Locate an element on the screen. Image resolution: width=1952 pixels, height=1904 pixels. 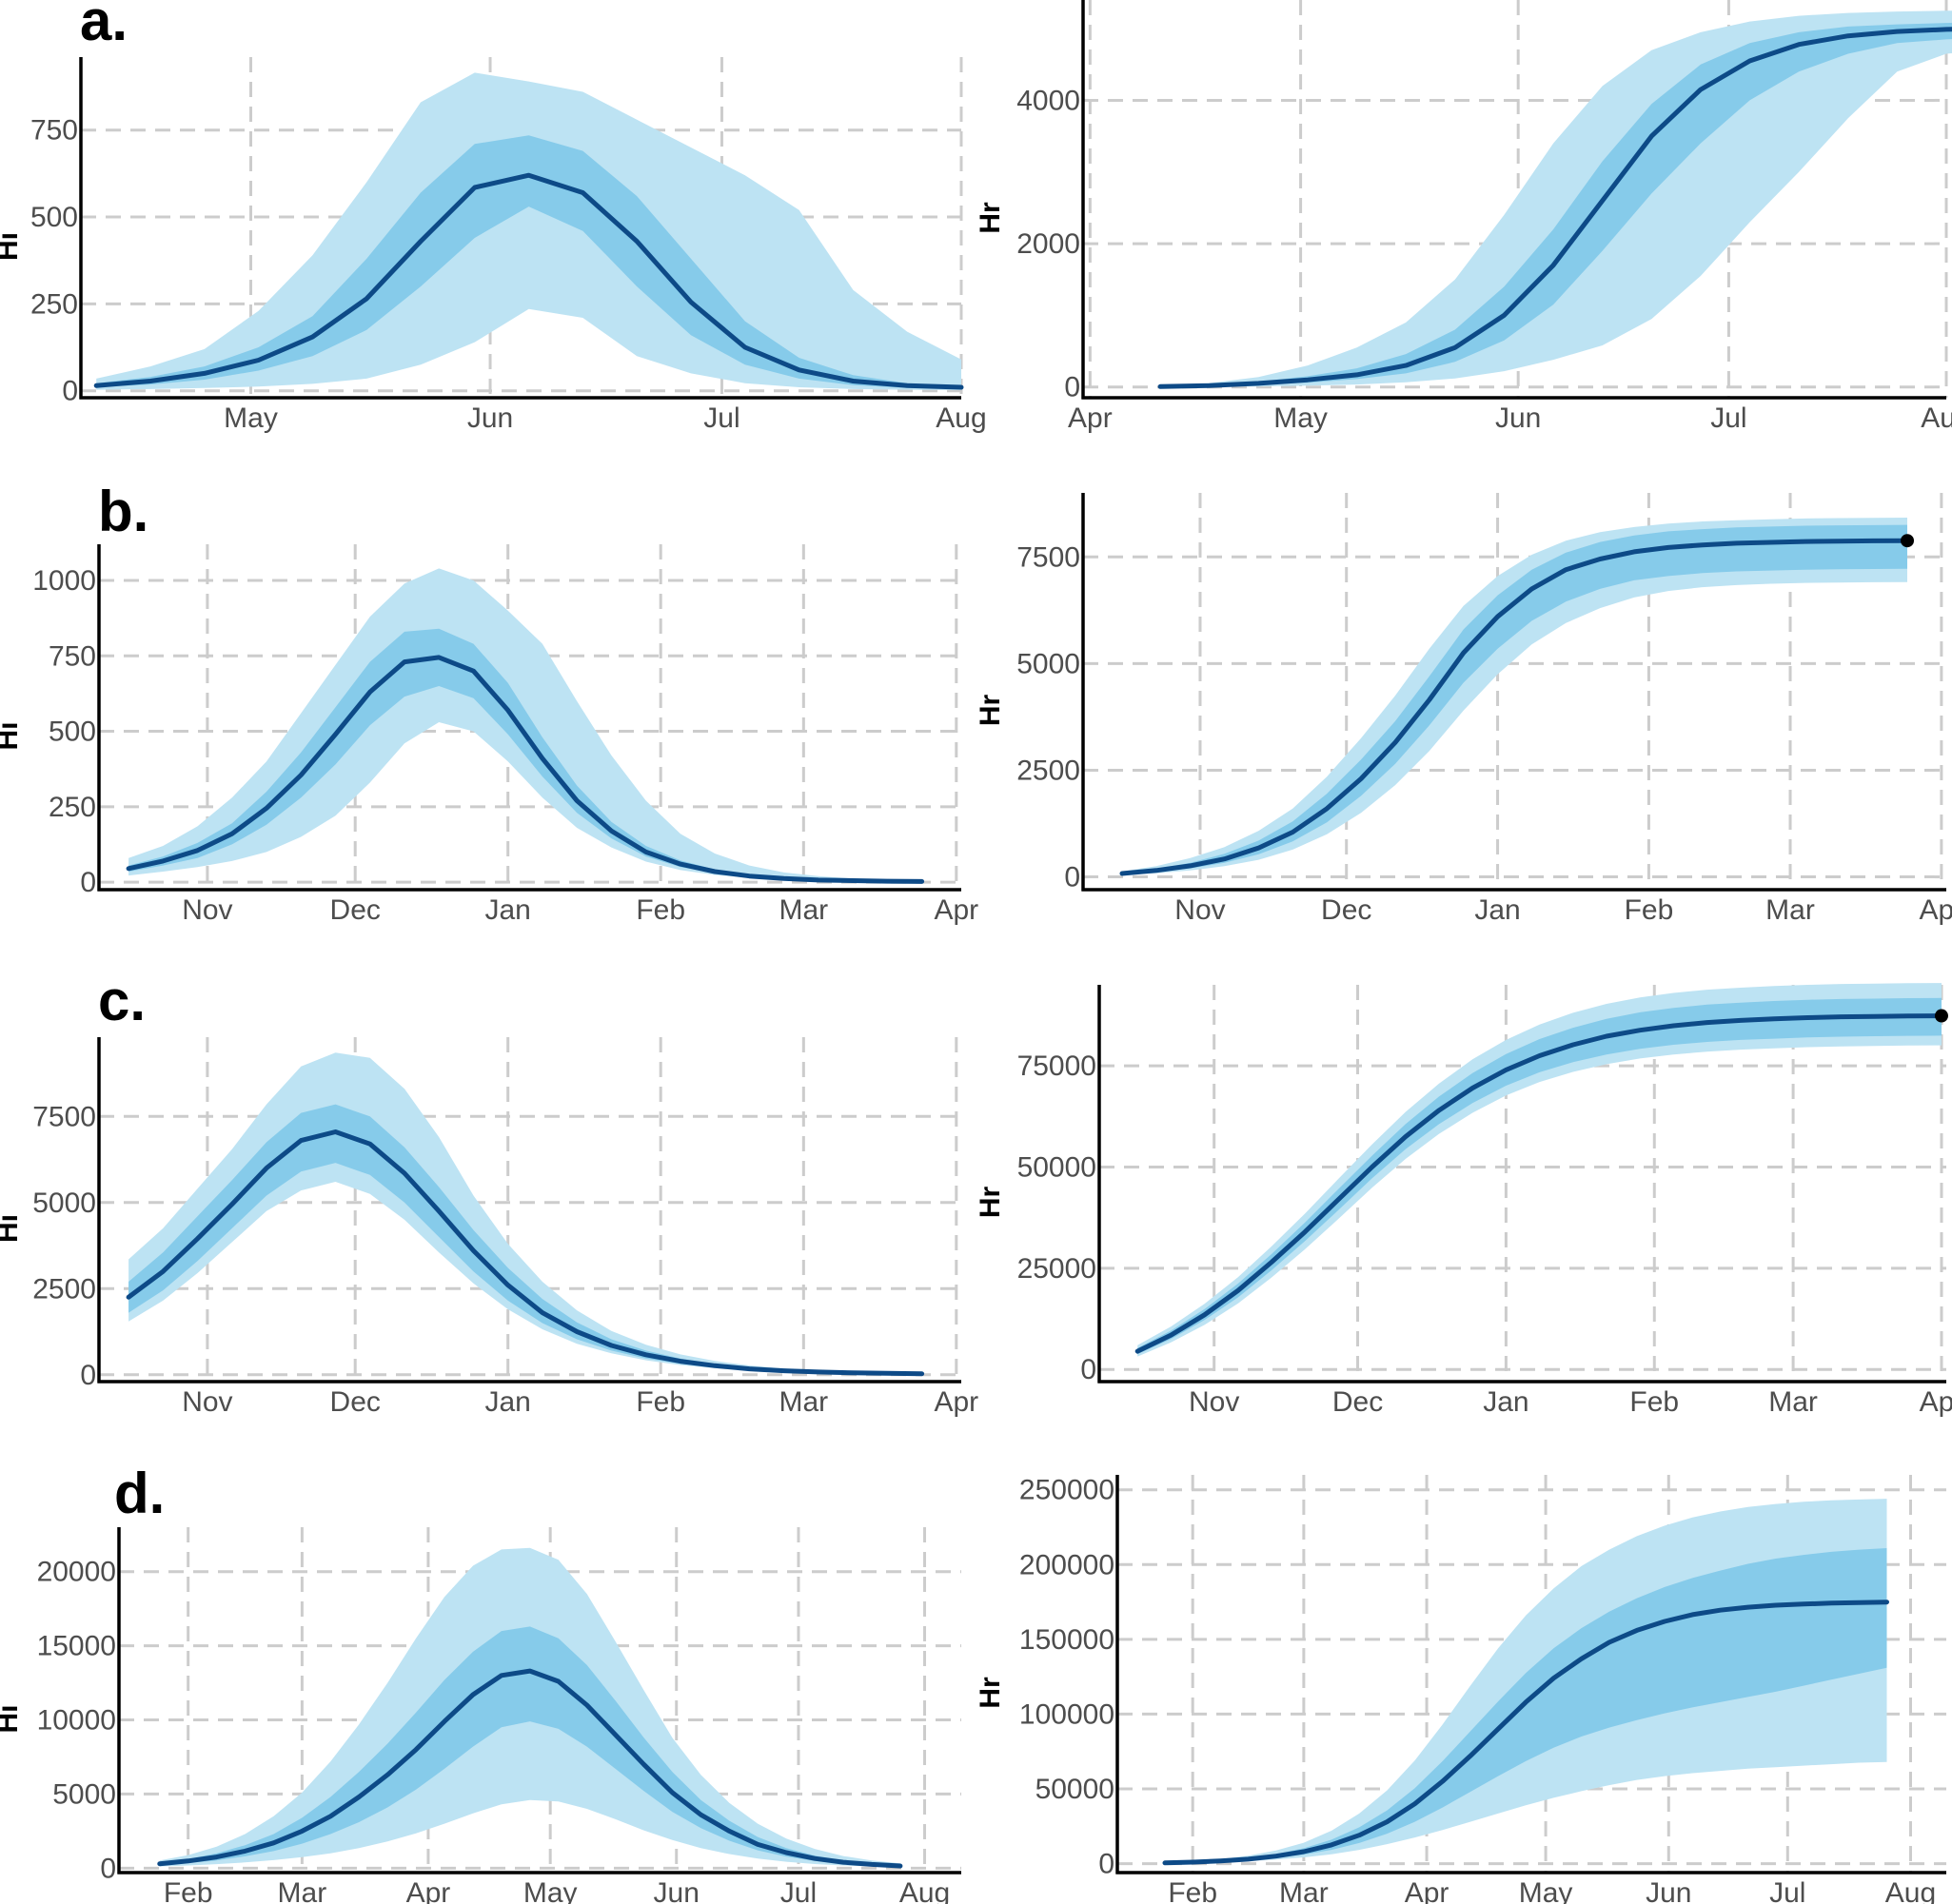
x-tick-label: Aug is located at coordinates (1937, 418).